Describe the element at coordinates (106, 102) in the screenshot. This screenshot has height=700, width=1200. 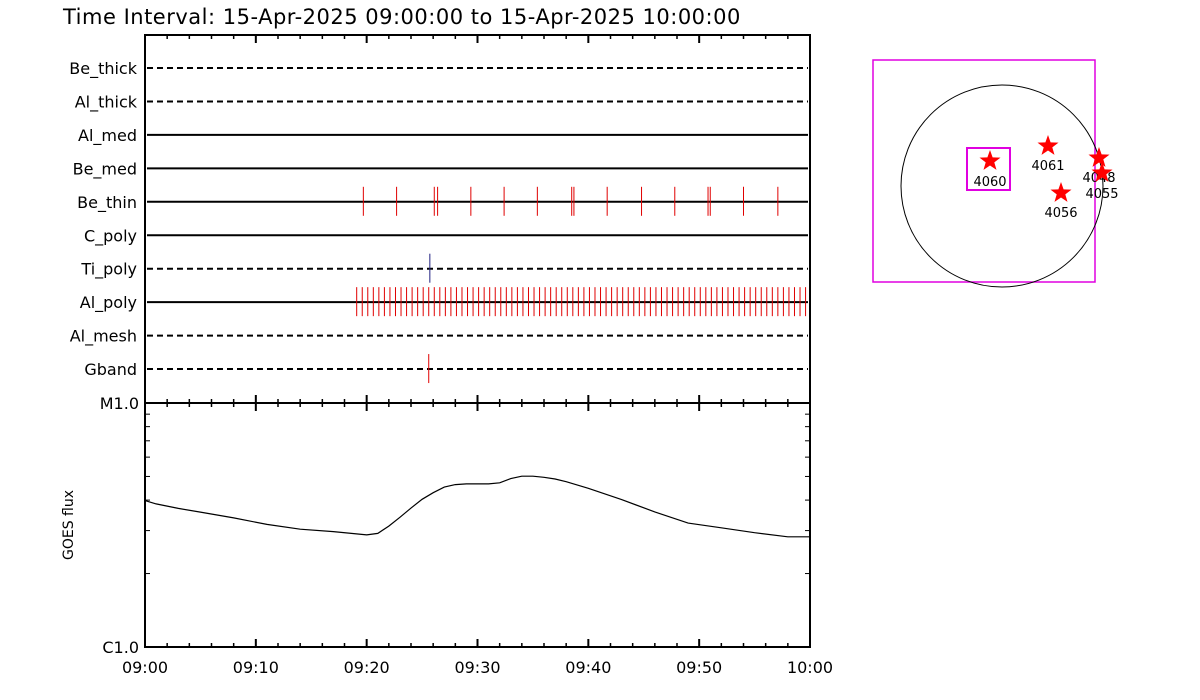
I see `filter-label: Al_thick` at that location.